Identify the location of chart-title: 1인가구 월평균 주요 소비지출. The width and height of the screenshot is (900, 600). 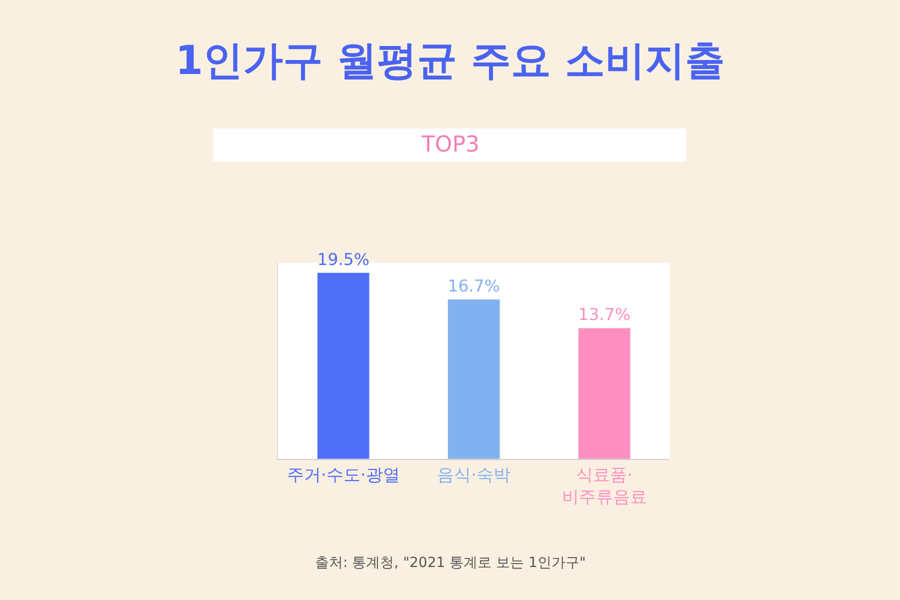
(450, 61).